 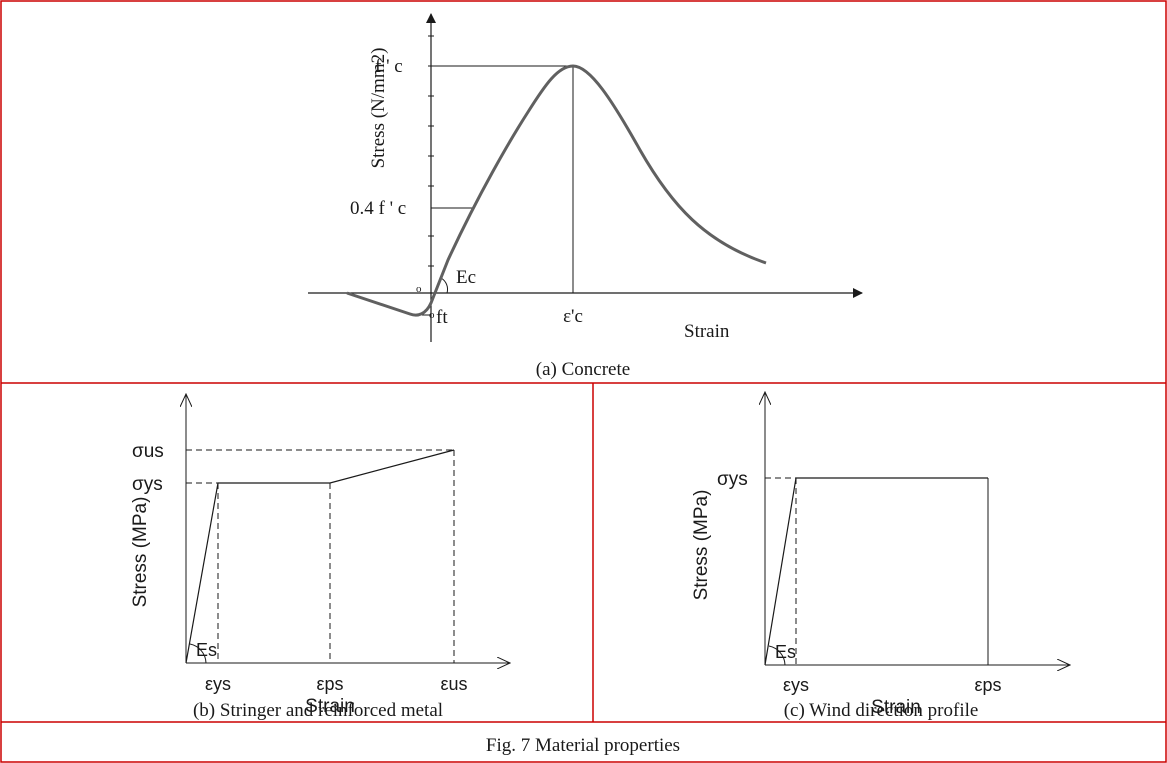 What do you see at coordinates (573, 316) in the screenshot?
I see `concrete-eps-c-label: ε'c` at bounding box center [573, 316].